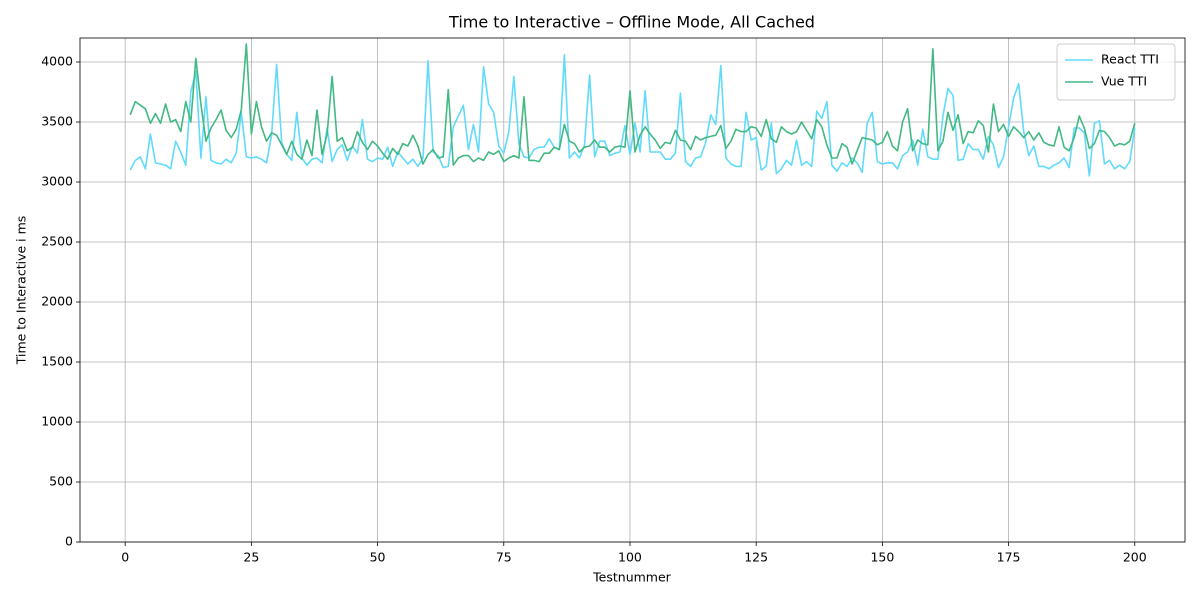  I want to click on y-tick-label: 1500, so click(57, 361).